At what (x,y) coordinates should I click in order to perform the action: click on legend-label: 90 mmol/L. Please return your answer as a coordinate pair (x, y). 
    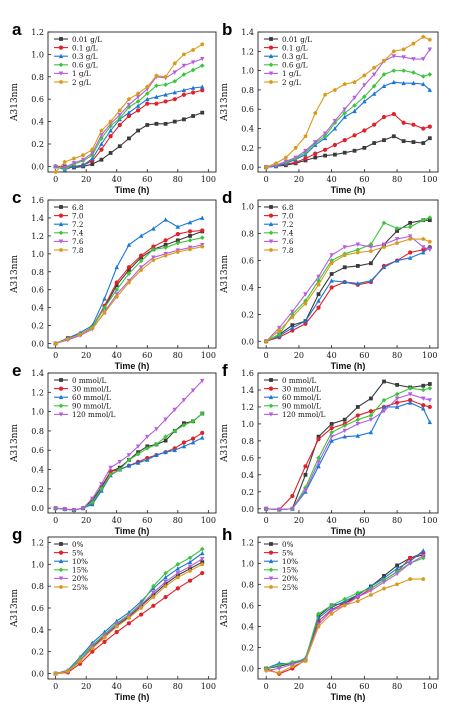
    Looking at the image, I should click on (301, 406).